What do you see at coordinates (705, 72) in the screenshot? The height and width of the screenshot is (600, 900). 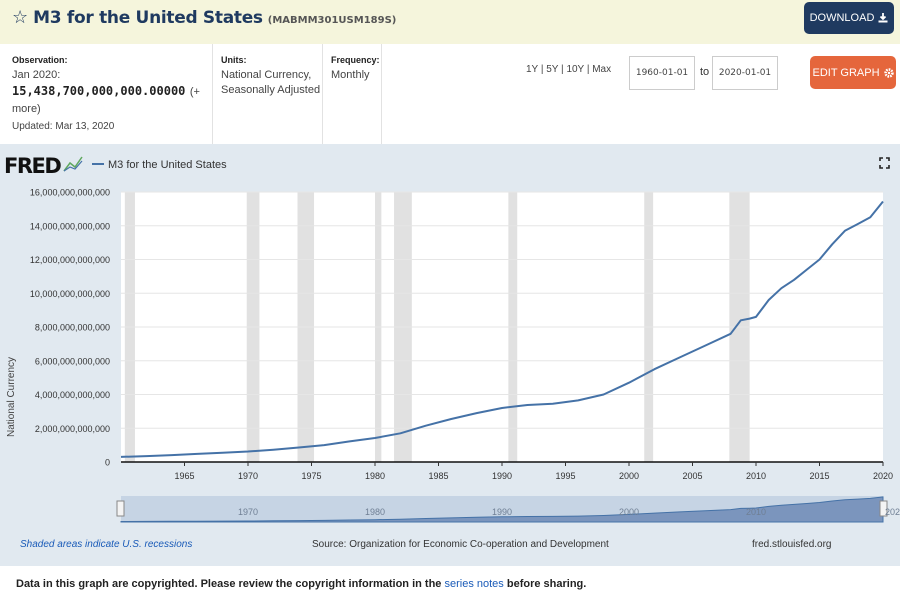 I see `to-label: to` at bounding box center [705, 72].